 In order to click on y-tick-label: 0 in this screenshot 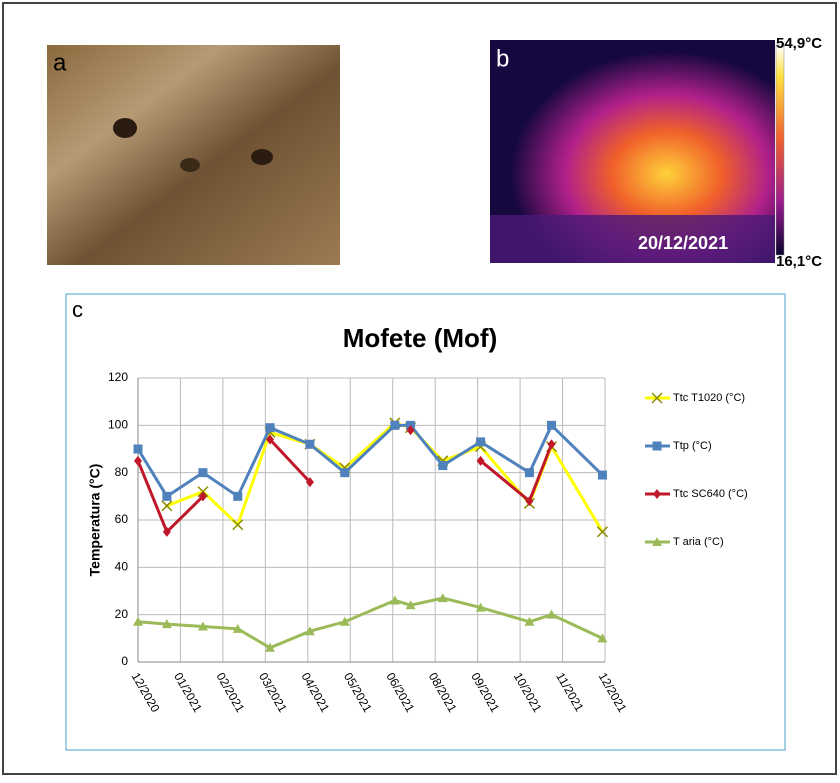, I will do `click(124, 661)`.